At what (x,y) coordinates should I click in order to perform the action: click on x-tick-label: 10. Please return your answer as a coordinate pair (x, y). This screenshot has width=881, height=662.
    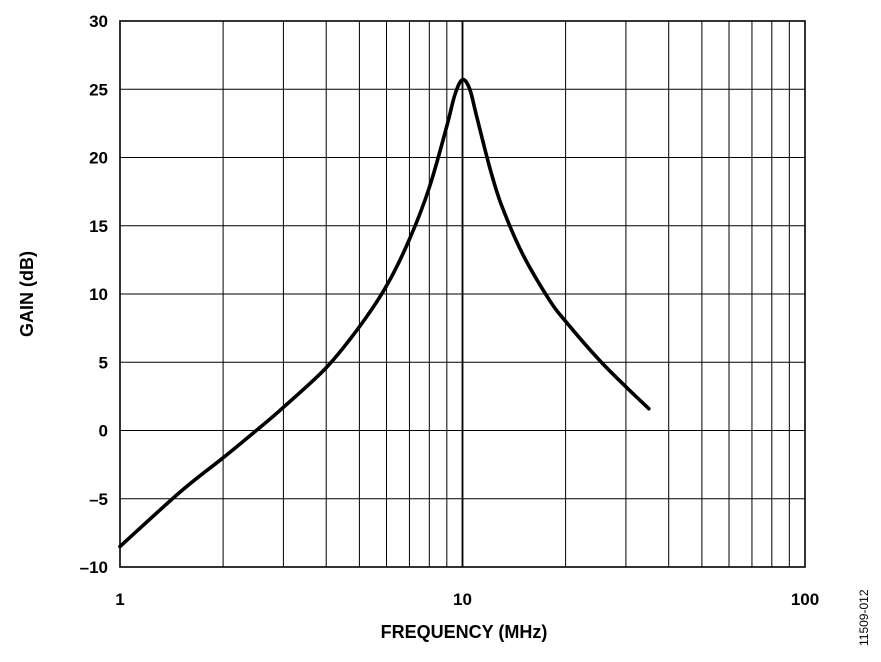
    Looking at the image, I should click on (462, 599).